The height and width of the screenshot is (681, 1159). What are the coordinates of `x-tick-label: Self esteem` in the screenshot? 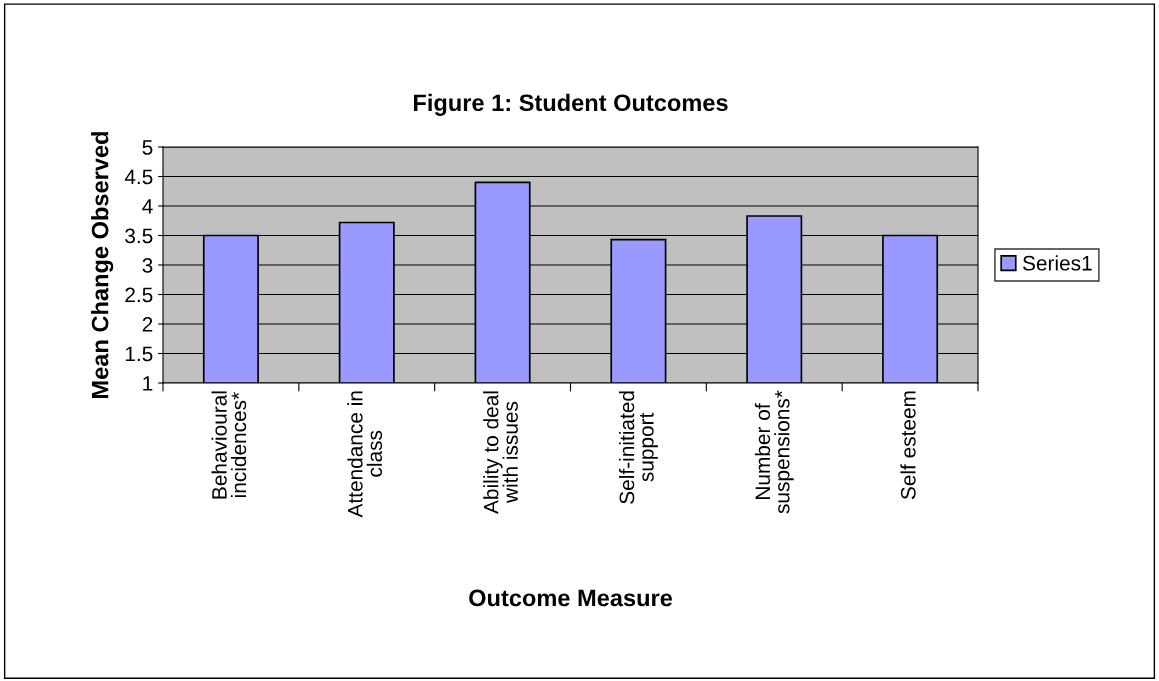 It's located at (908, 445).